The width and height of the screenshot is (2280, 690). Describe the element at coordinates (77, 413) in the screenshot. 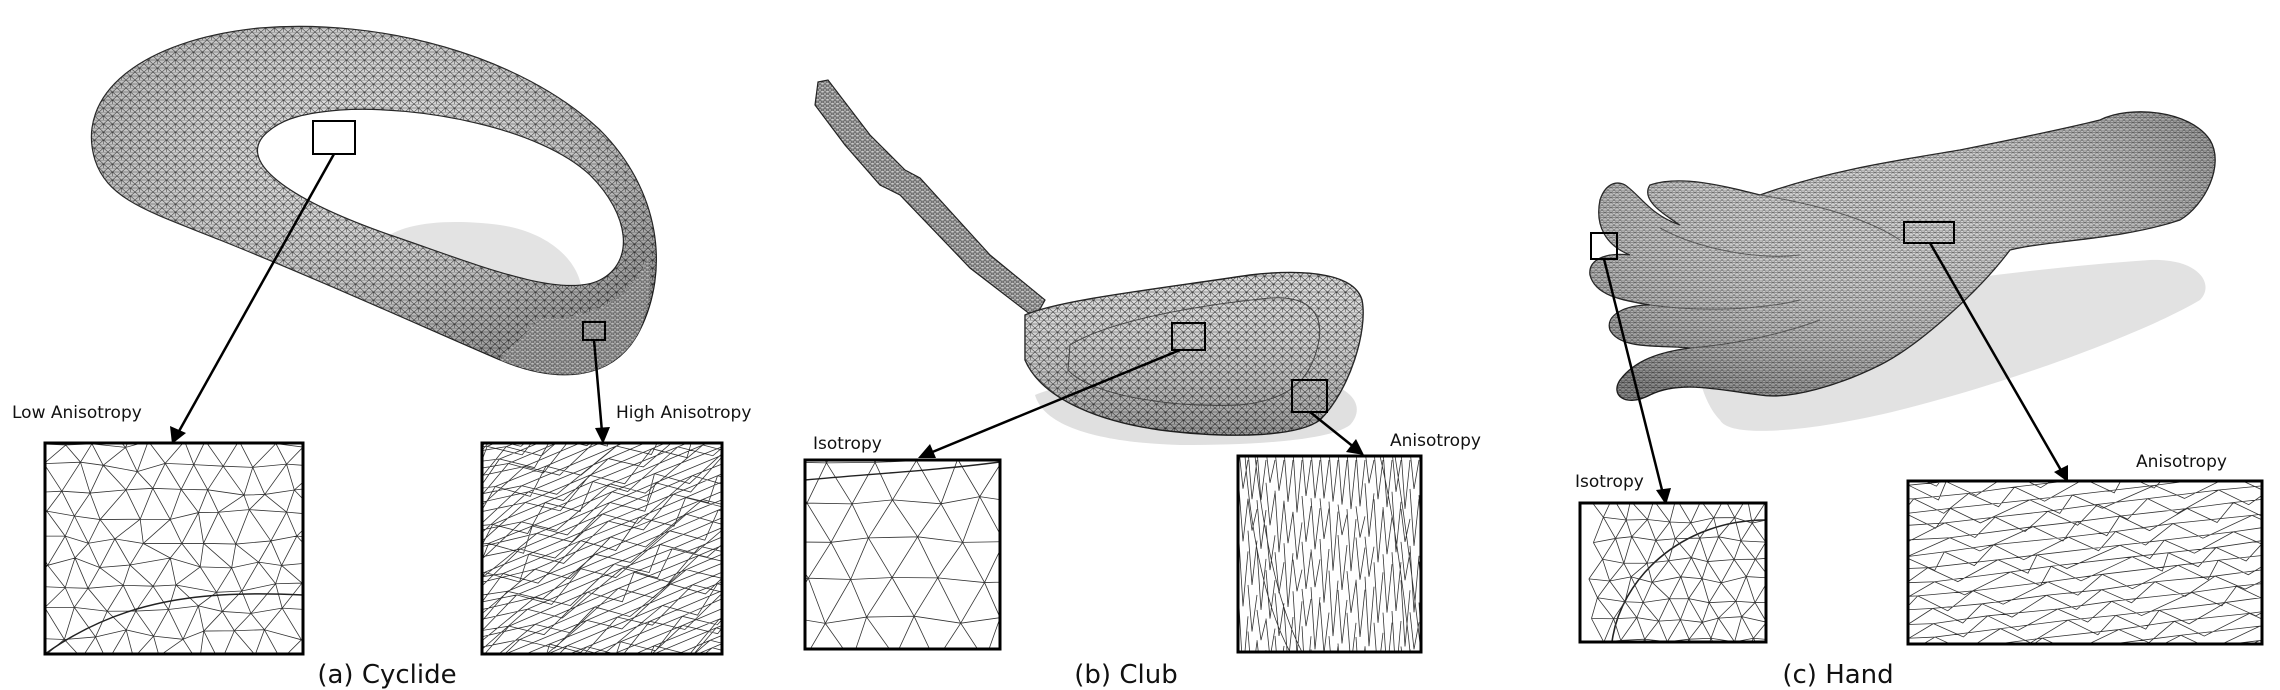

I see `cyclide-label-low-anisotropy: Low Anisotropy` at that location.